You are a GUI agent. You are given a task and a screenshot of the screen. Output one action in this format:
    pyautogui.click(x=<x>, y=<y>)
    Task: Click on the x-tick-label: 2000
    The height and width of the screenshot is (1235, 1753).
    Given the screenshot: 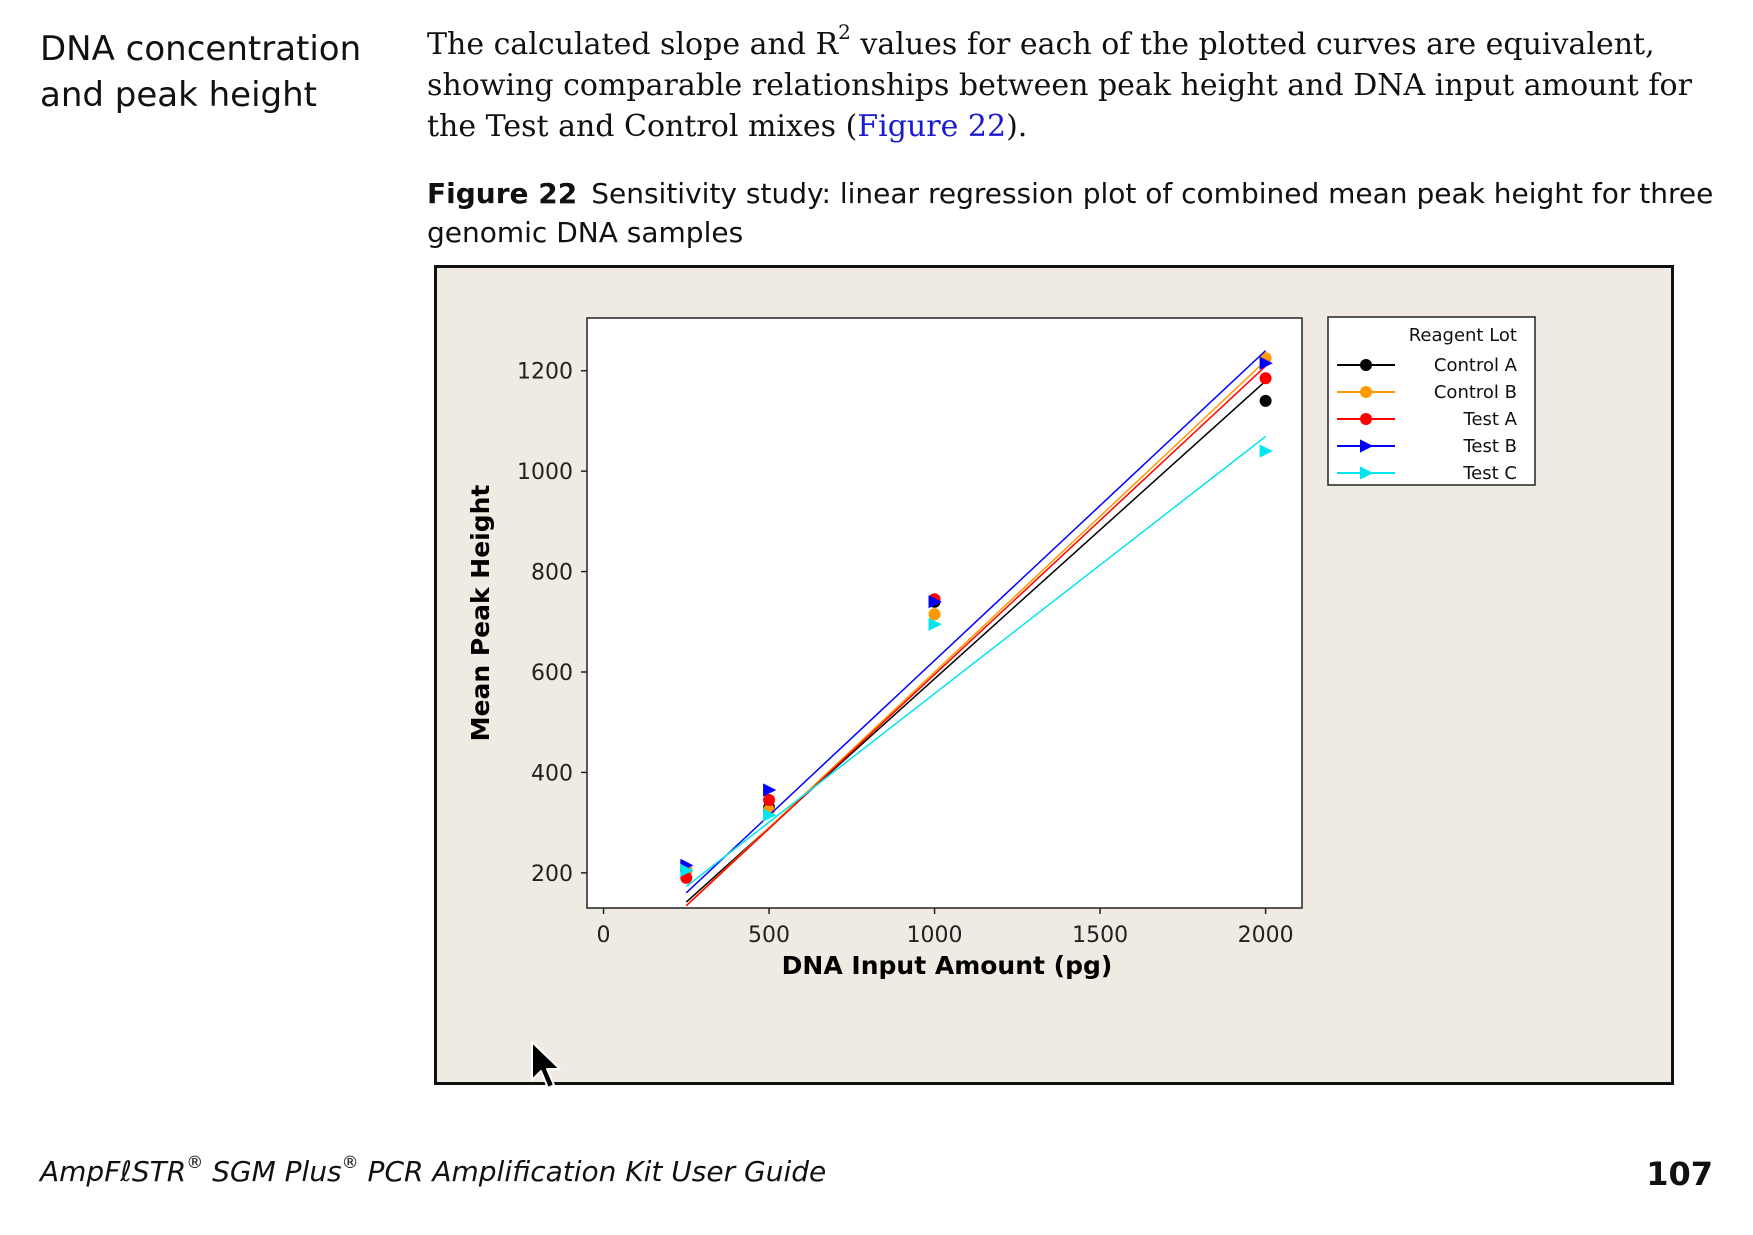 What is the action you would take?
    pyautogui.click(x=1266, y=935)
    